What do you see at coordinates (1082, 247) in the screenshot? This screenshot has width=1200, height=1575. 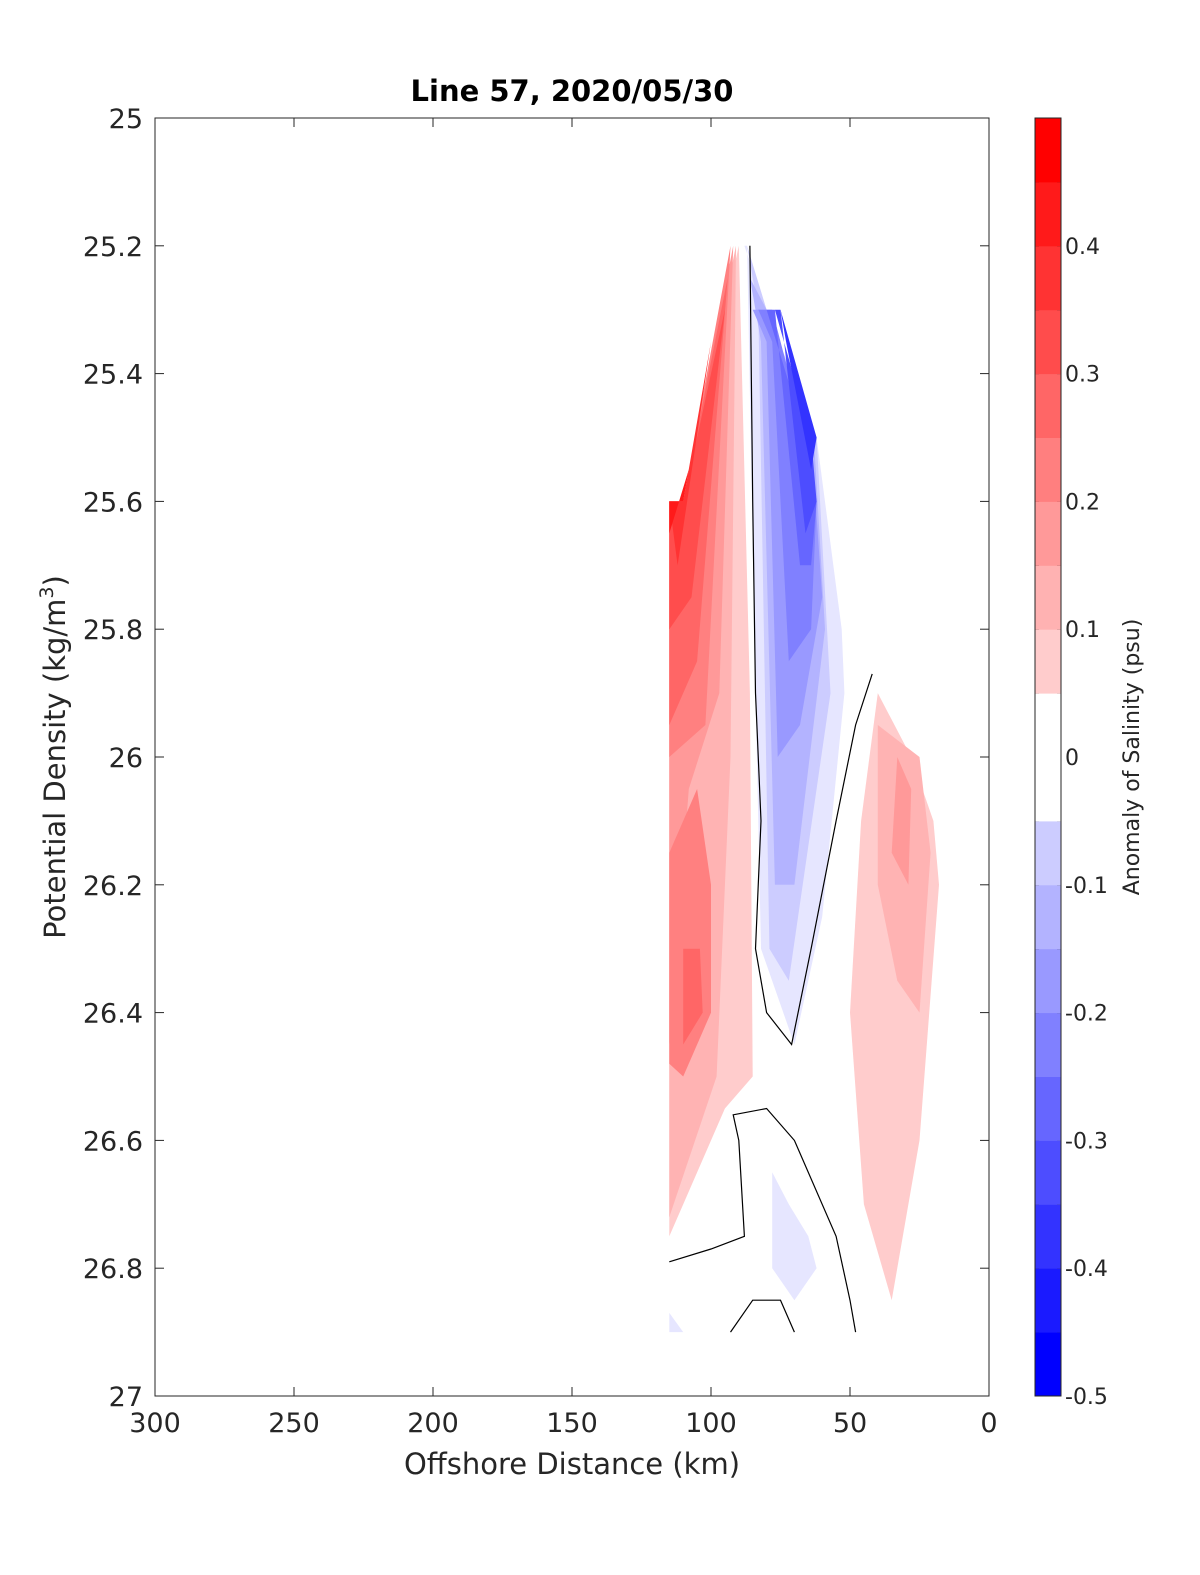 I see `colorbar-tick-label: 0.4` at bounding box center [1082, 247].